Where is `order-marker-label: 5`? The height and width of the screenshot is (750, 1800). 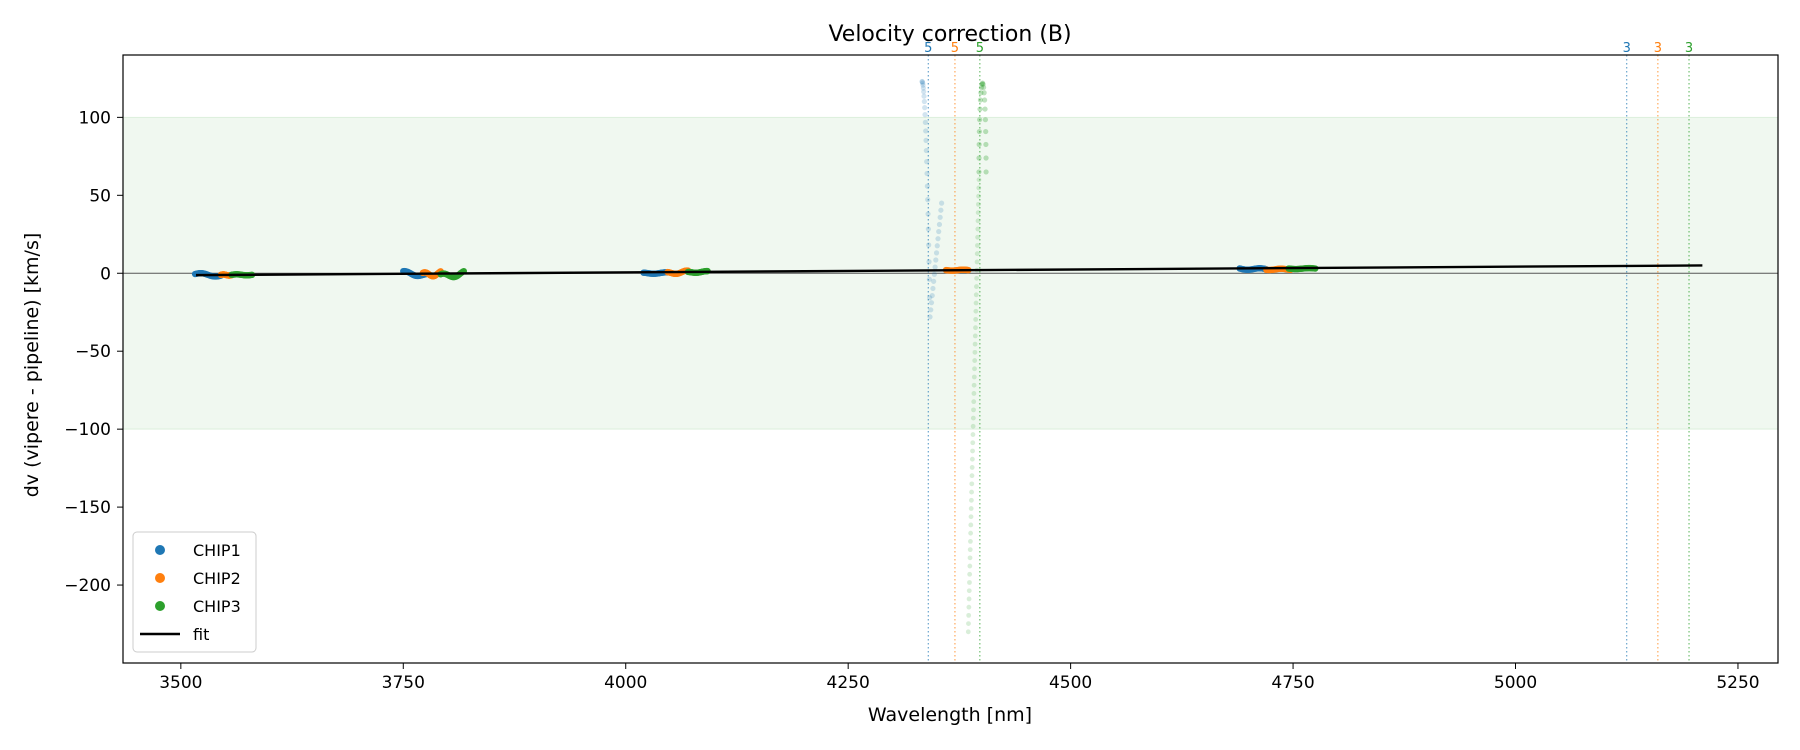
order-marker-label: 5 is located at coordinates (928, 48).